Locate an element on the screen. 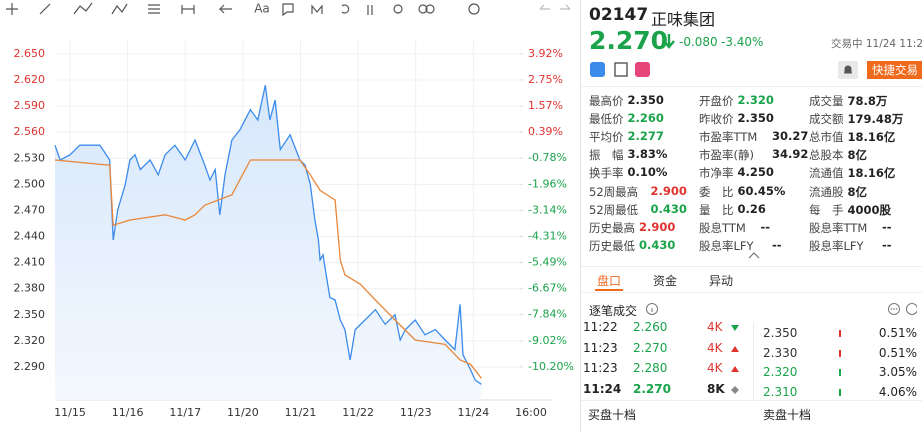 Image resolution: width=922 pixels, height=432 pixels. y2-tick-label: -0.78% is located at coordinates (547, 157).